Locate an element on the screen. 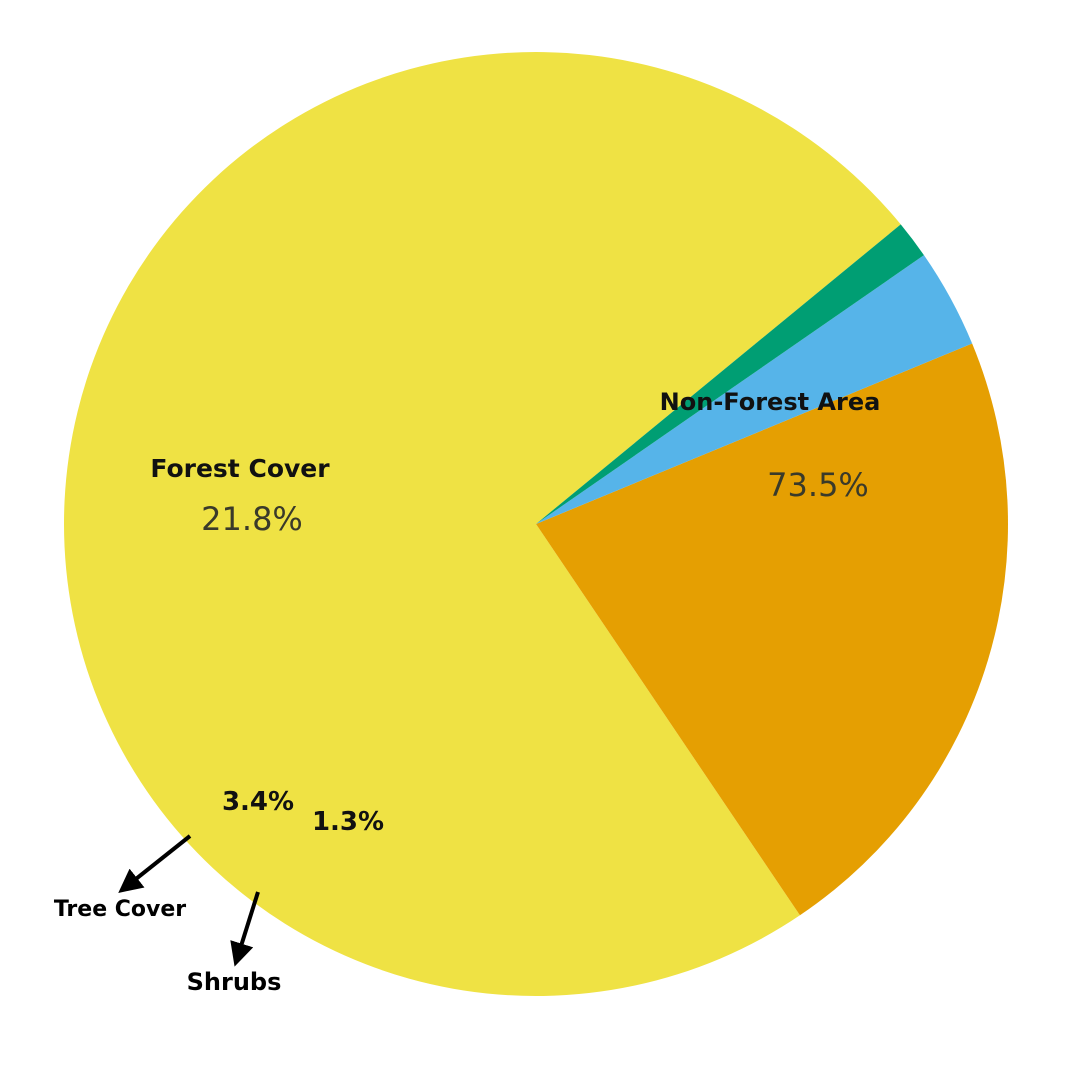 This screenshot has height=1080, width=1080. slice-shrubs is located at coordinates (730, 374).